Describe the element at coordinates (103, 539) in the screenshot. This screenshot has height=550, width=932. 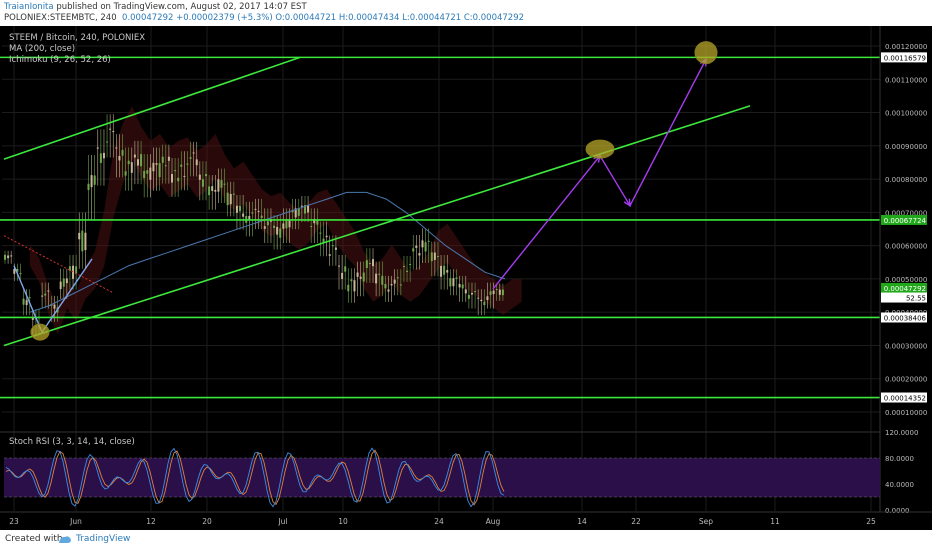
I see `tradingview-brand: TradingView` at that location.